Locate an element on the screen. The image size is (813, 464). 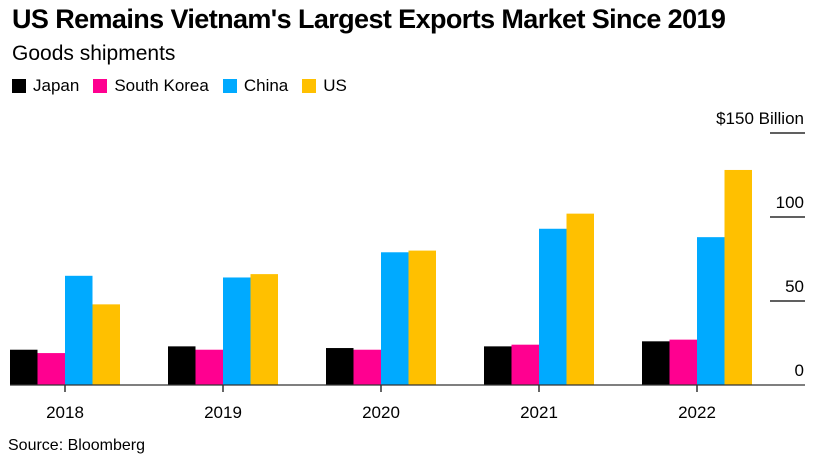
legend: Japan South Korea China US is located at coordinates (186, 86).